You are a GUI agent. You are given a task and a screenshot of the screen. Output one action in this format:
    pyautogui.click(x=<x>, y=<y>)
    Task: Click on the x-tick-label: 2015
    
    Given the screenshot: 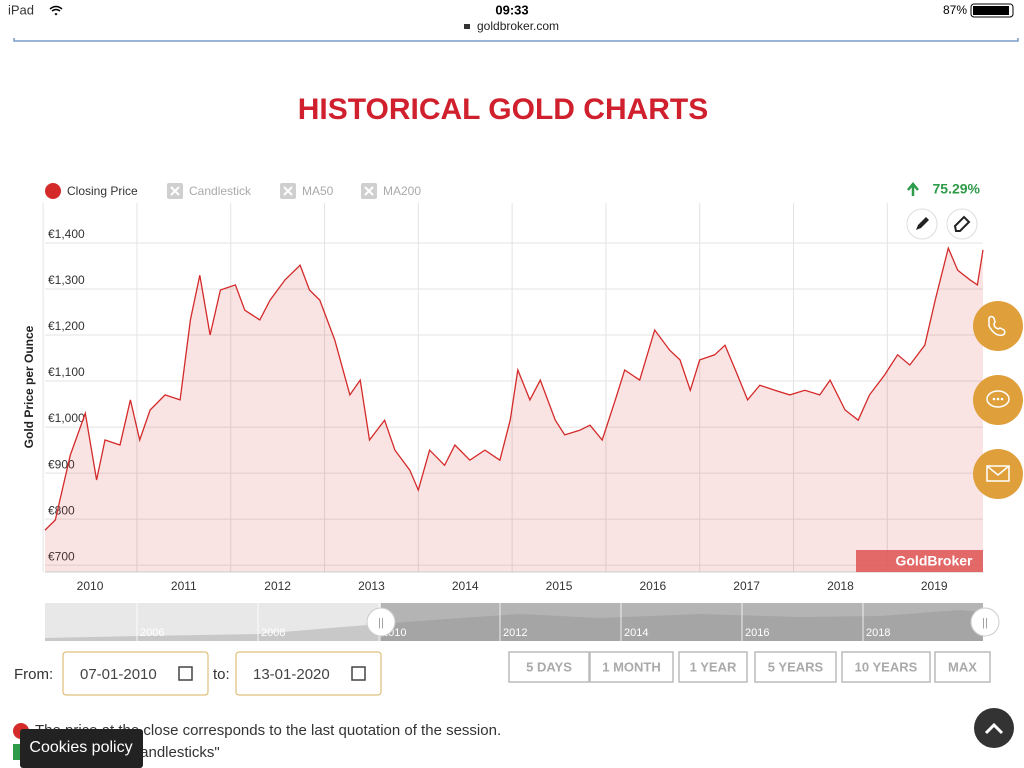 What is the action you would take?
    pyautogui.click(x=559, y=586)
    